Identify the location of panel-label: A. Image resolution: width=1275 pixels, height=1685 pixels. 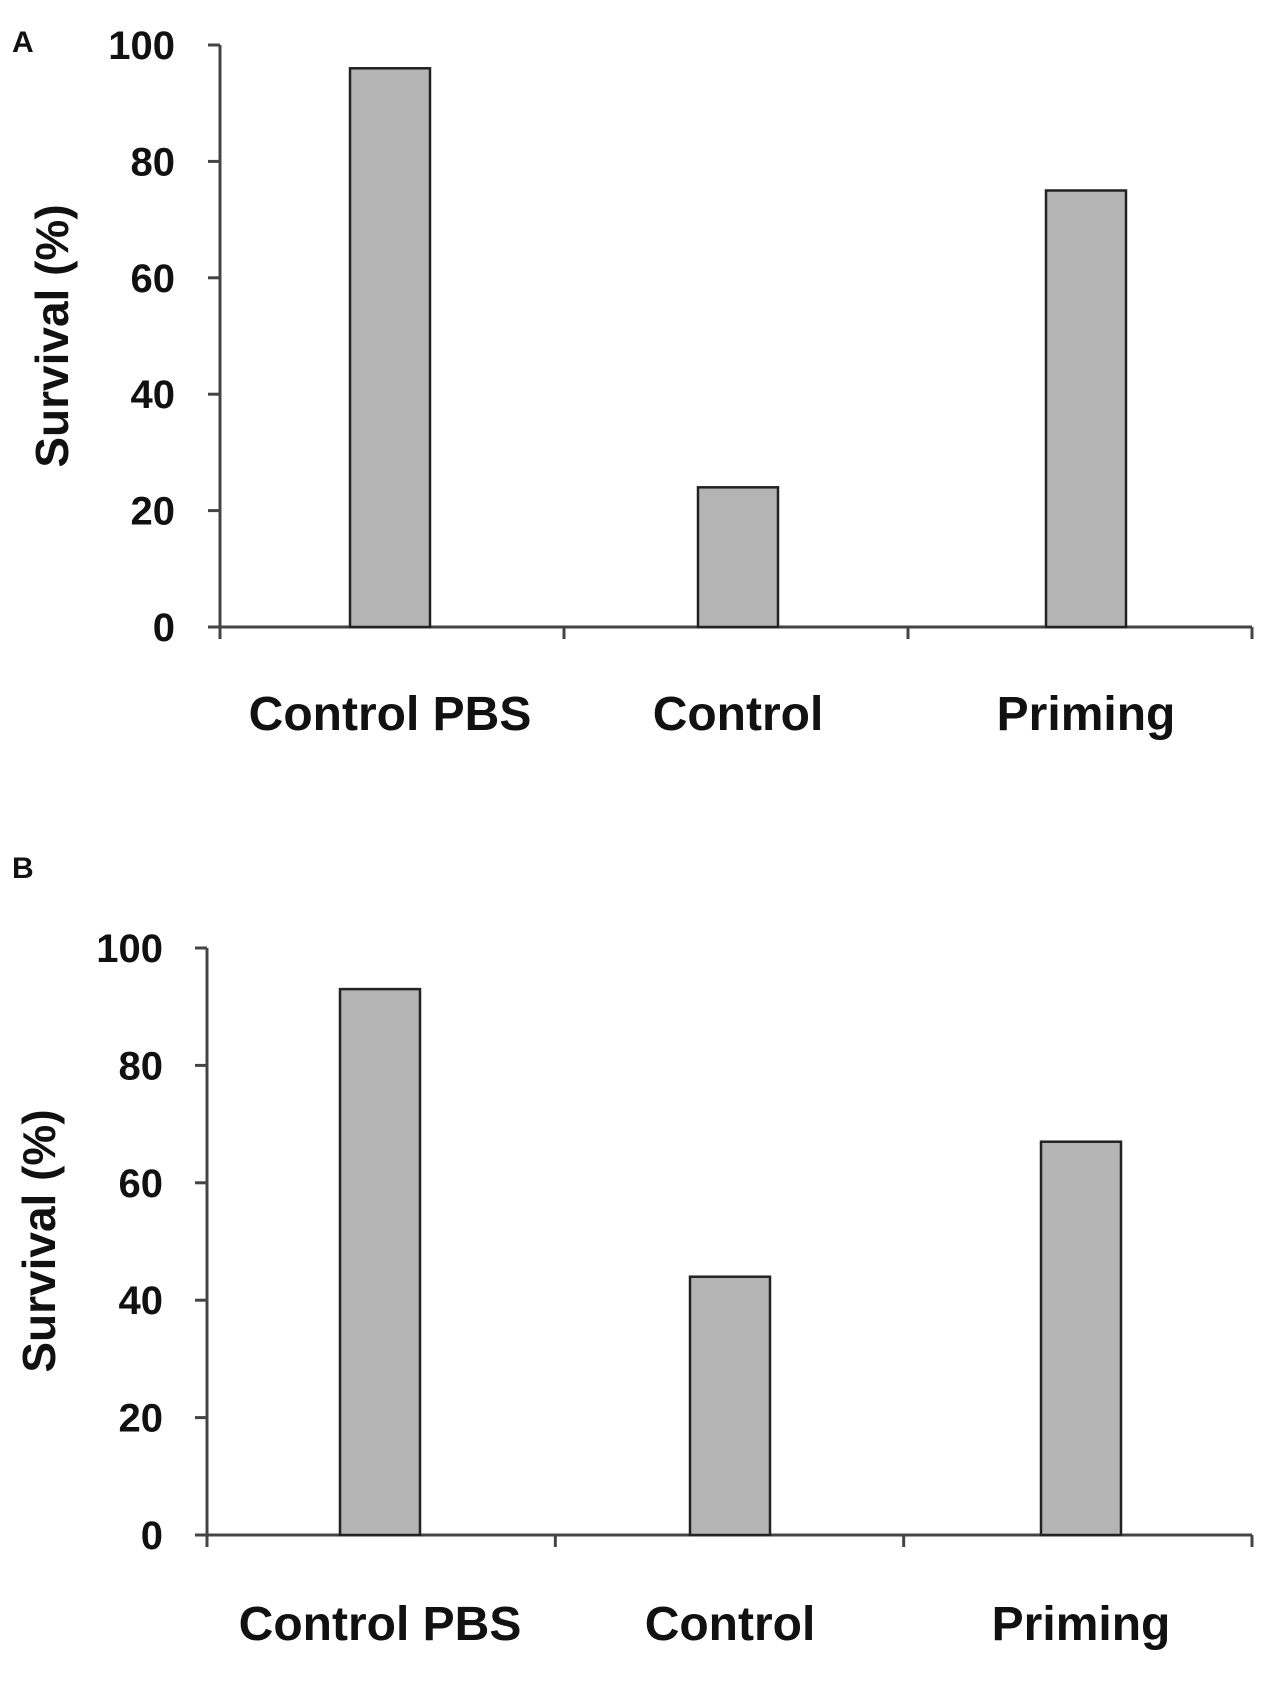
(23, 42).